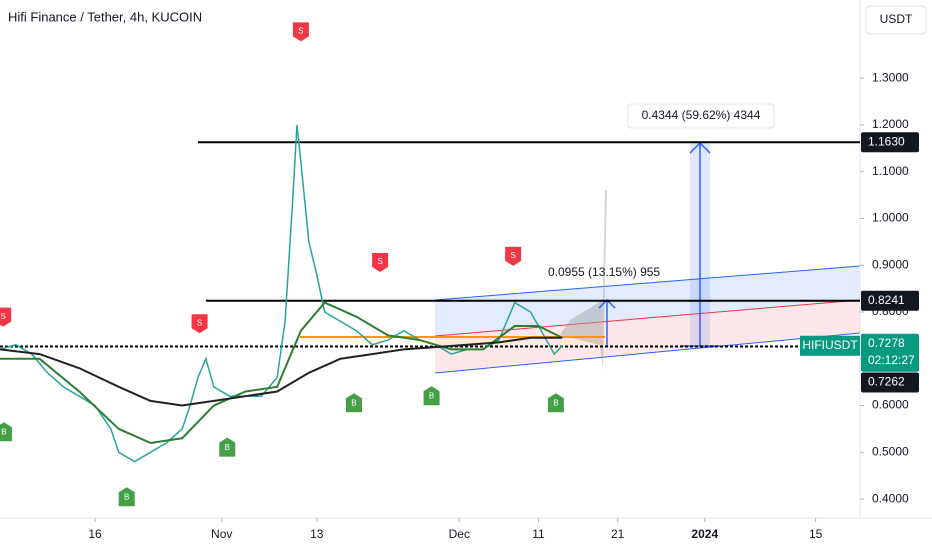  Describe the element at coordinates (221, 534) in the screenshot. I see `x-tick-label: Nov` at that location.